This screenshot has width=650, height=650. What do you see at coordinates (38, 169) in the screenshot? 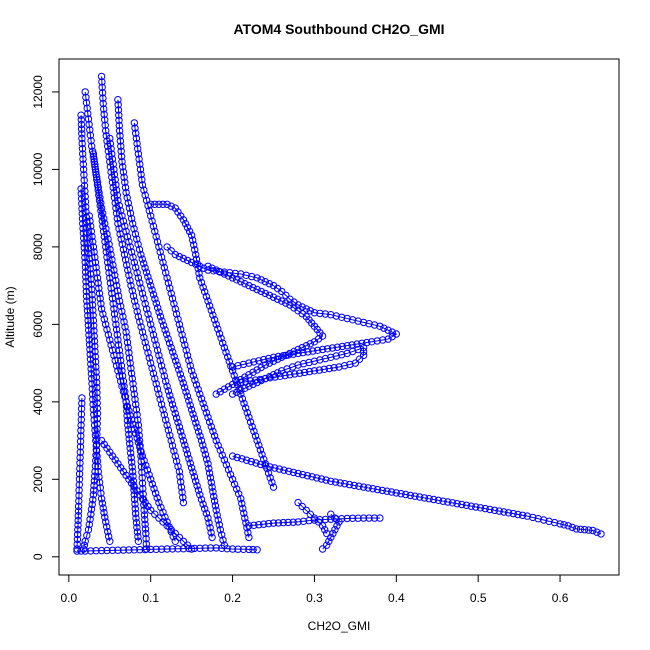
I see `y-tick-label: 10000` at bounding box center [38, 169].